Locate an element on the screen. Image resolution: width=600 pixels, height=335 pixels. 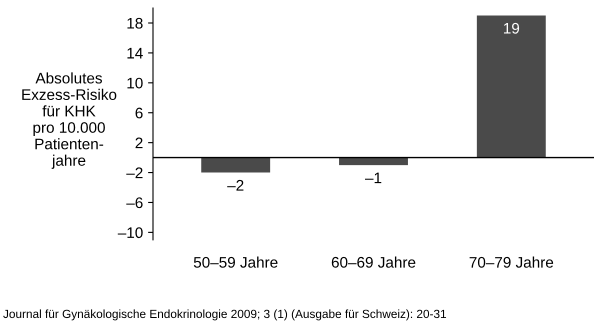
x-tick-label: 60–69 Jahre is located at coordinates (374, 262).